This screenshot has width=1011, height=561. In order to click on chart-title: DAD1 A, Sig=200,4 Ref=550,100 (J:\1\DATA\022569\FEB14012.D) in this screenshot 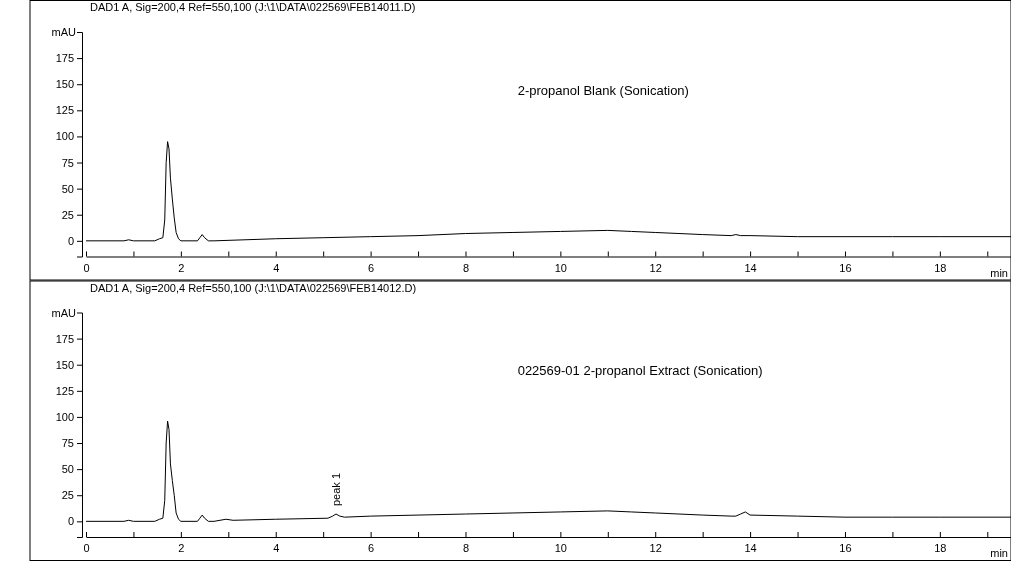, I will do `click(253, 287)`.